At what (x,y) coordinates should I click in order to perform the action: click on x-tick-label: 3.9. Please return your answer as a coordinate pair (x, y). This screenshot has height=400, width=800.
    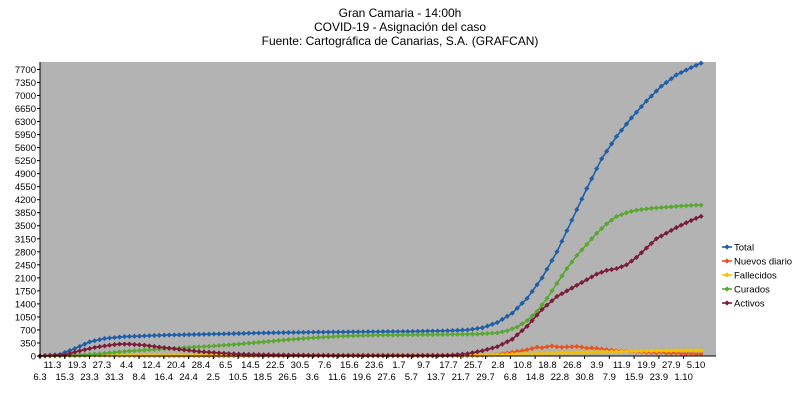
    Looking at the image, I should click on (596, 365).